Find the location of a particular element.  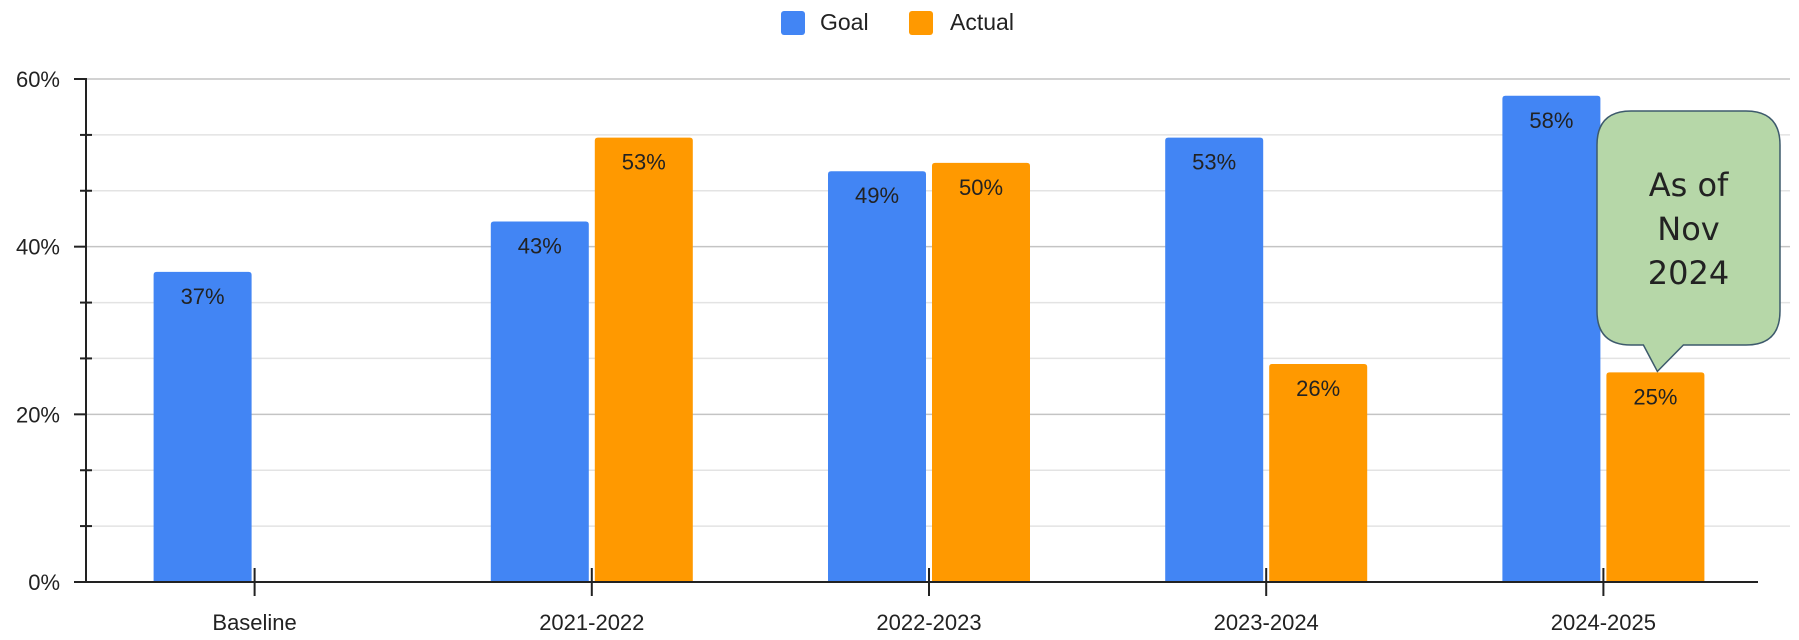

y-tick-label: 0% is located at coordinates (44, 582).